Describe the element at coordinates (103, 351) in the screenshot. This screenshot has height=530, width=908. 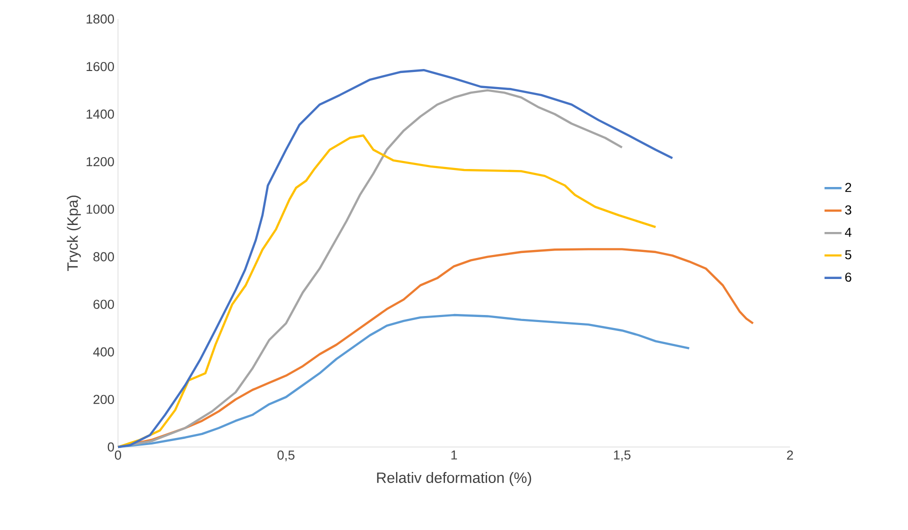
I see `y-tick-label: 400` at that location.